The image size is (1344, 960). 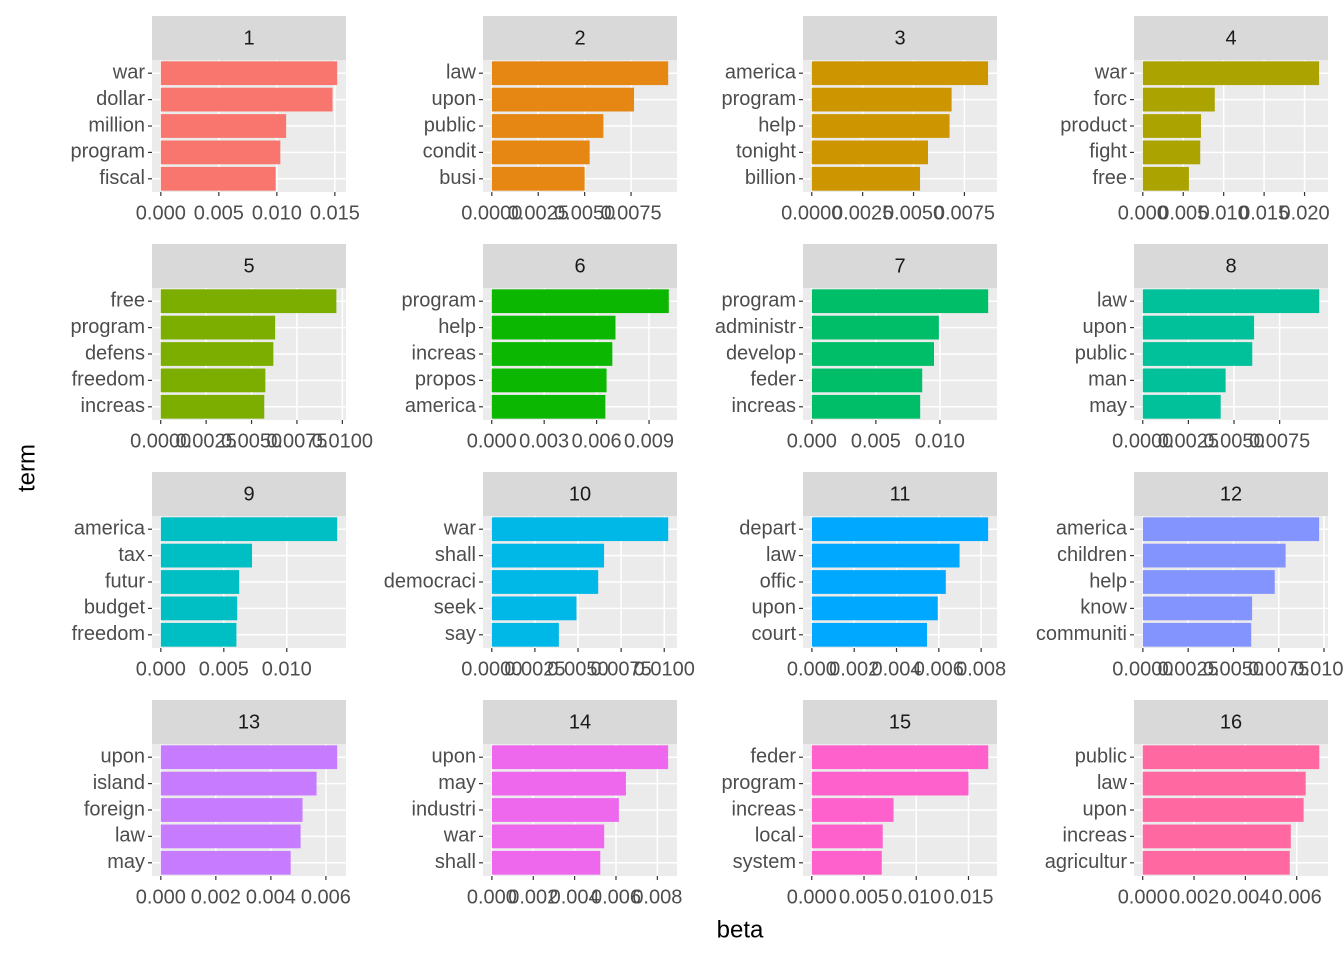 I want to click on y-tick-label: futur, so click(x=125, y=581).